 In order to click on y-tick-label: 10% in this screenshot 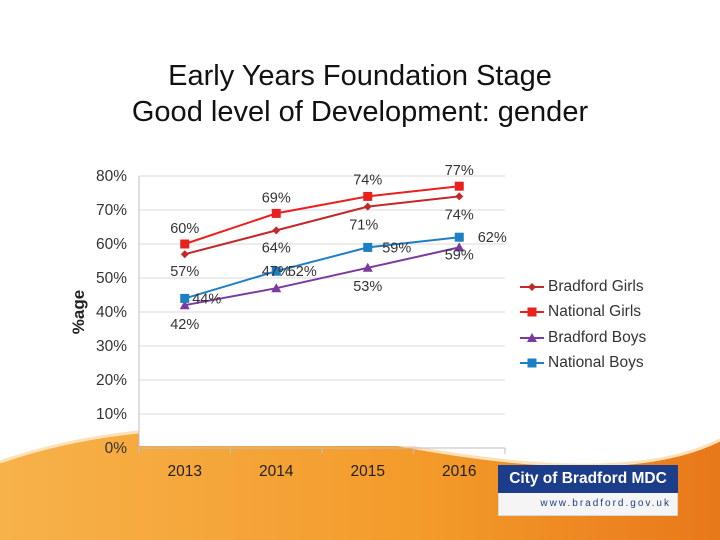, I will do `click(111, 414)`.